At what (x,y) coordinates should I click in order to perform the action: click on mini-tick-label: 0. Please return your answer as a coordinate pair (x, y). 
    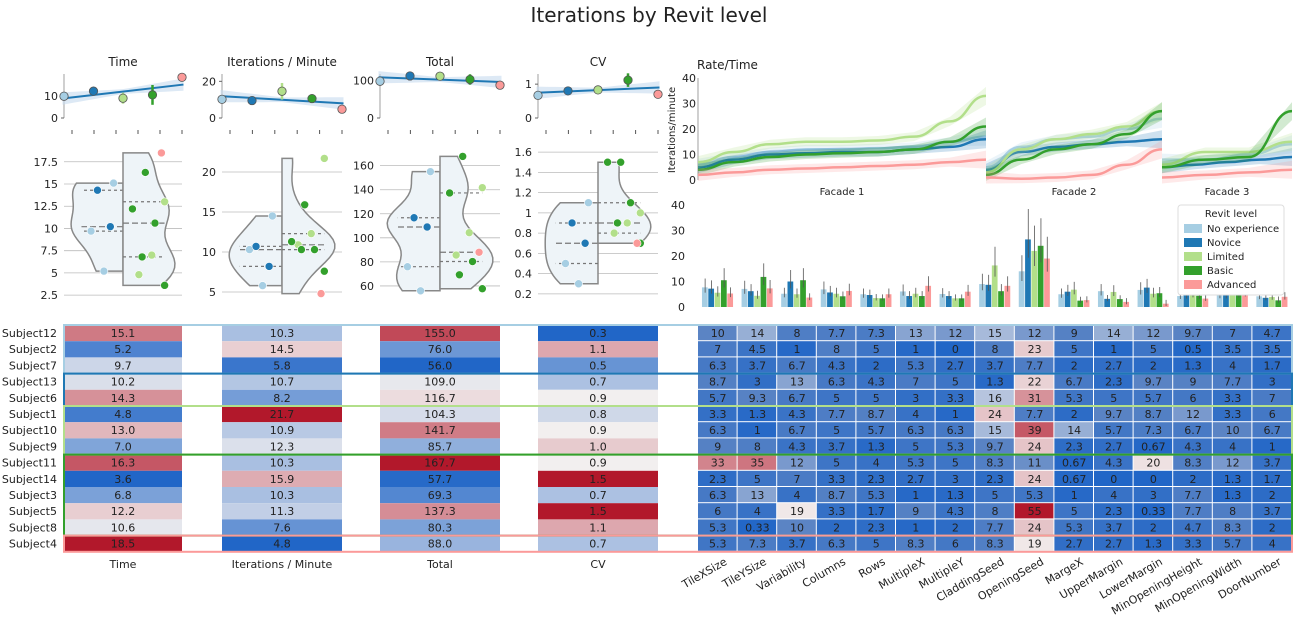
    Looking at the image, I should click on (370, 118).